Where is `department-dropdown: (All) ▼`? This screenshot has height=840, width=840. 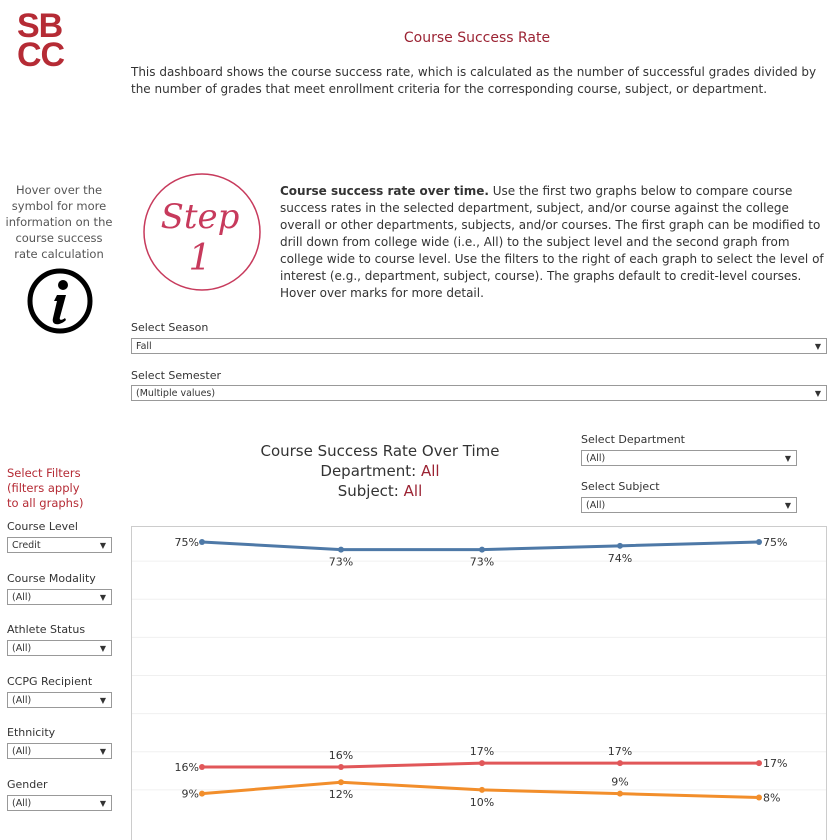
department-dropdown: (All) ▼ is located at coordinates (689, 458).